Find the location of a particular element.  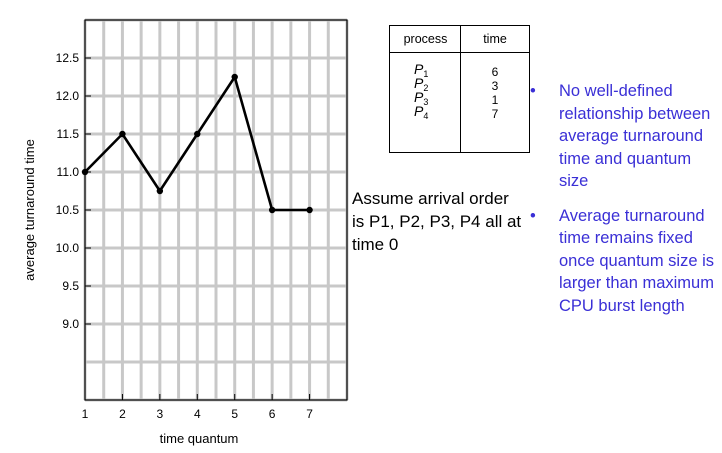

time-column-header: time is located at coordinates (495, 39).